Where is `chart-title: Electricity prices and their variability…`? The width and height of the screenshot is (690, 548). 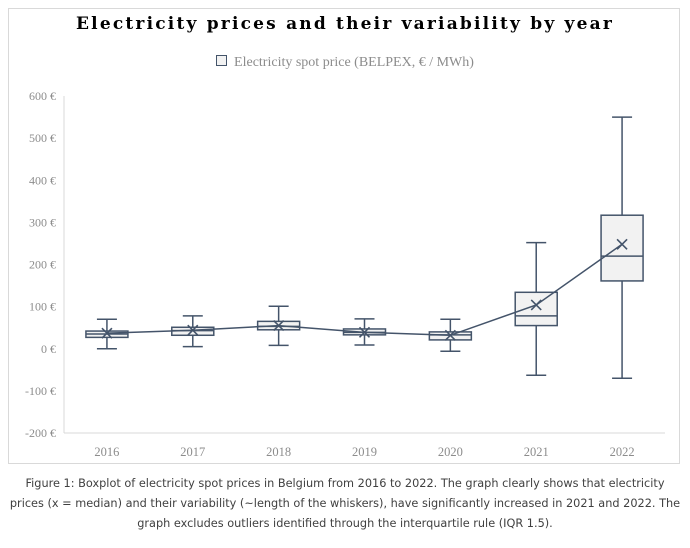
chart-title: Electricity prices and their variability… is located at coordinates (345, 24).